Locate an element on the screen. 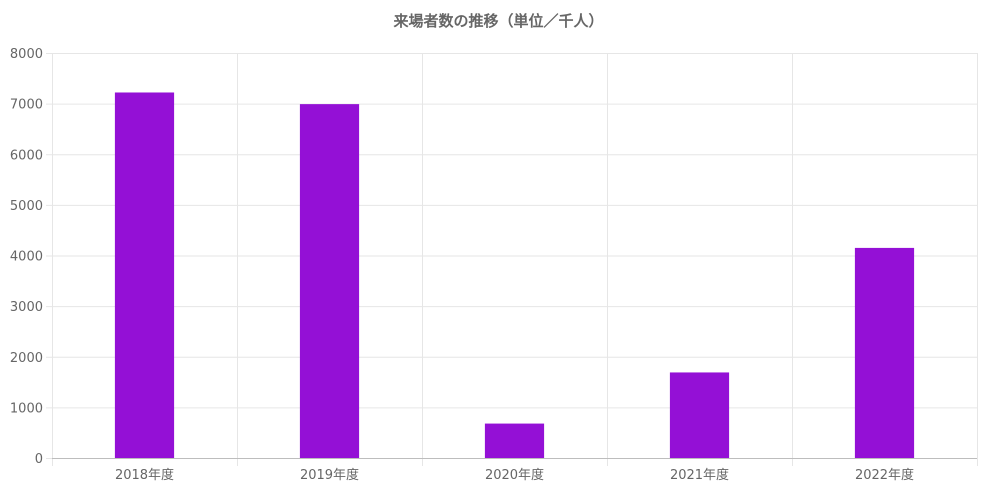 This screenshot has width=997, height=492. y-tick-label: 1000 is located at coordinates (26, 408).